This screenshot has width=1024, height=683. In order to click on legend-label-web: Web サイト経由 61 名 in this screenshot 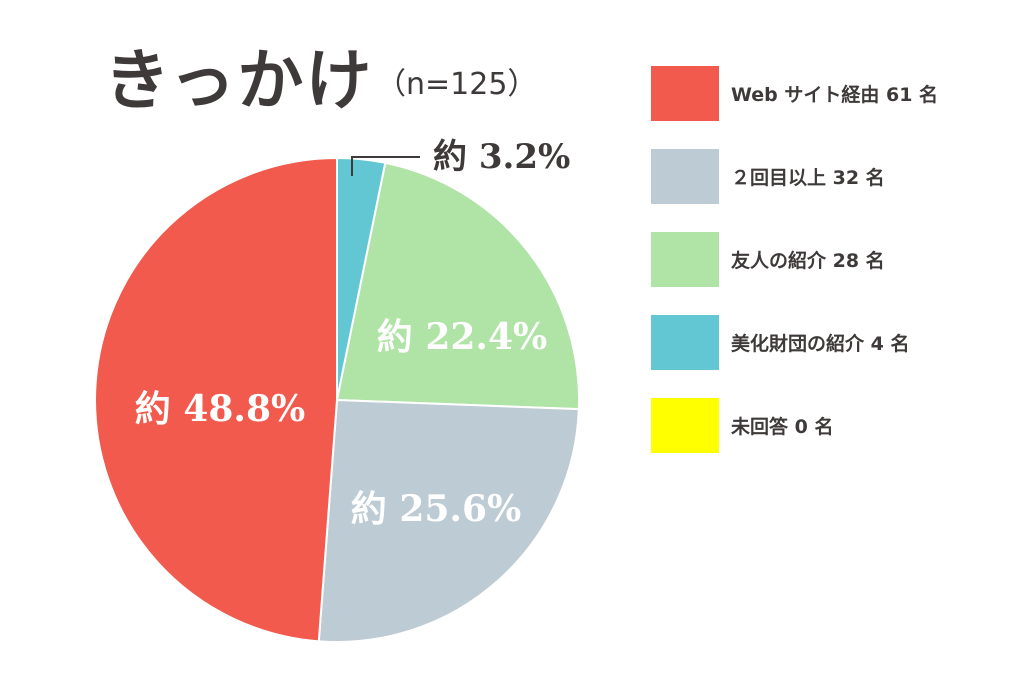, I will do `click(835, 95)`.